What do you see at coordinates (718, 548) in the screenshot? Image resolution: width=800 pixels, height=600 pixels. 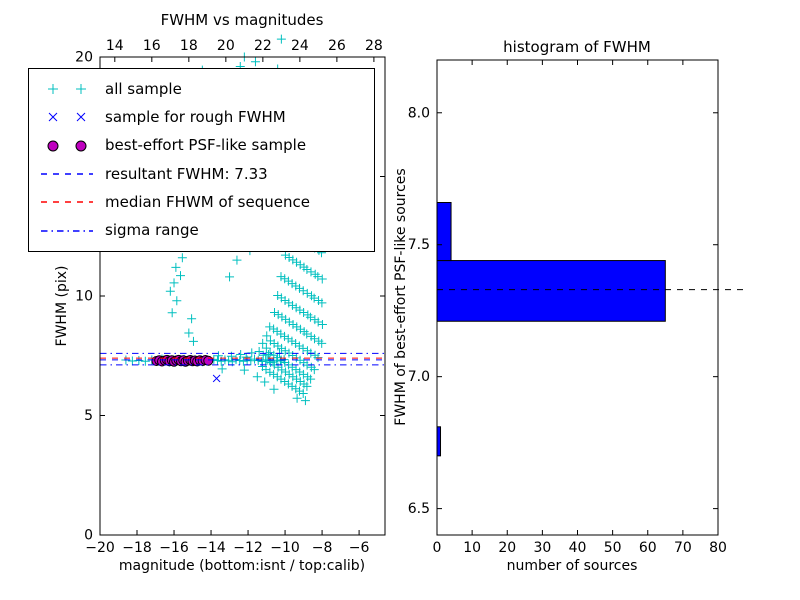 I see `x-tick-label: 80` at bounding box center [718, 548].